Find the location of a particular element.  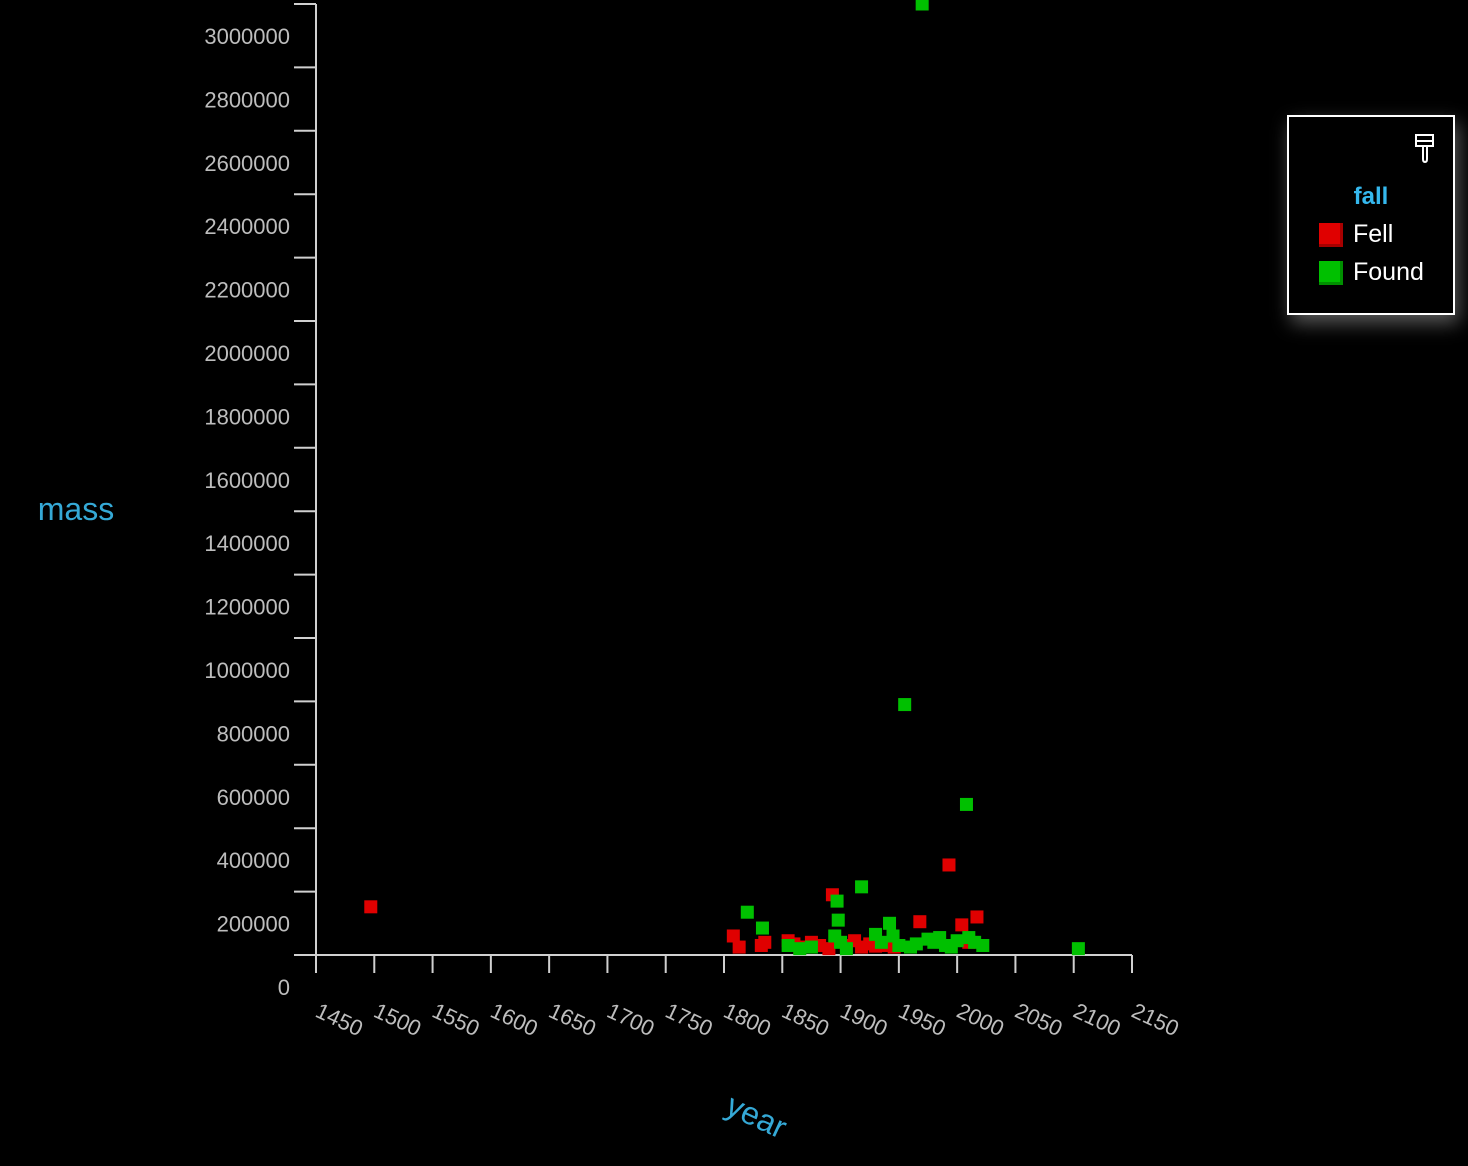

x-tick-label: 1700 is located at coordinates (630, 1019).